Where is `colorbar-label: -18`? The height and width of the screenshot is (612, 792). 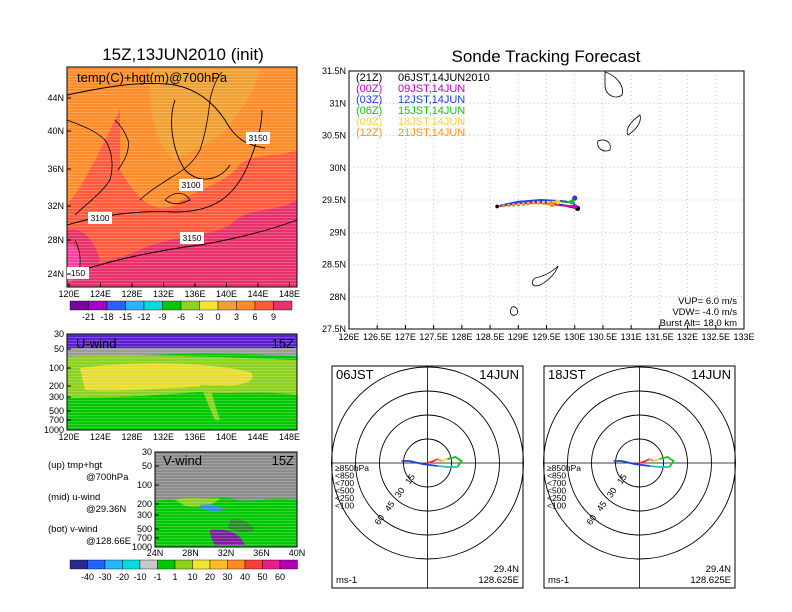 colorbar-label: -18 is located at coordinates (106, 317).